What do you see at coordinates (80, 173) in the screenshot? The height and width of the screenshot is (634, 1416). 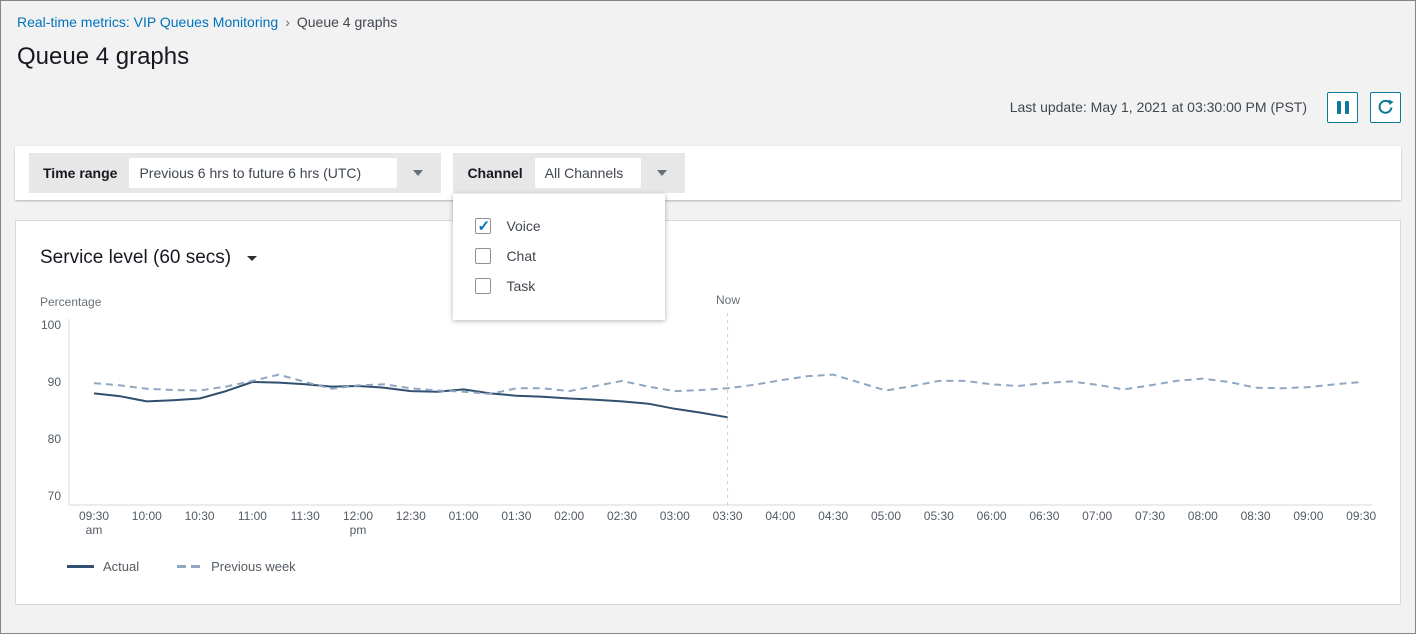 I see `time-range-label: Time range` at bounding box center [80, 173].